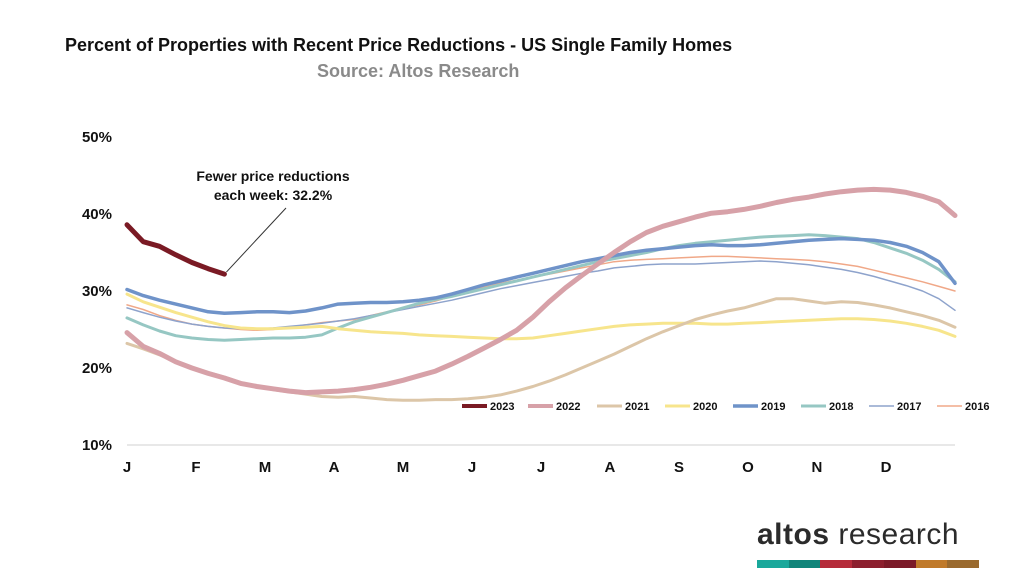 The width and height of the screenshot is (1024, 576). Describe the element at coordinates (909, 407) in the screenshot. I see `legend-label-2017: 2017` at that location.